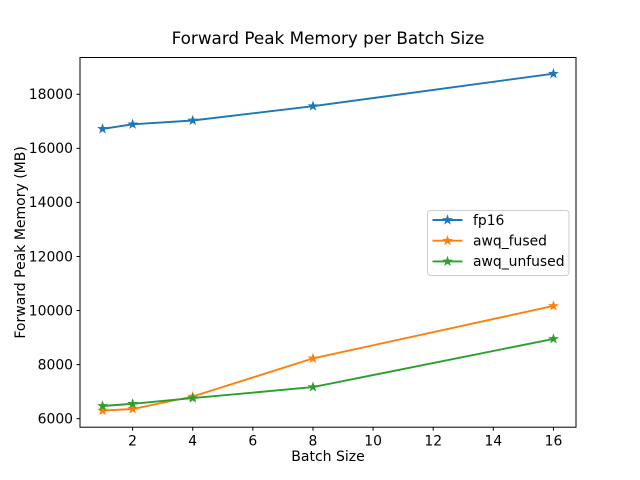 Image resolution: width=640 pixels, height=480 pixels. I want to click on legend-frame, so click(498, 243).